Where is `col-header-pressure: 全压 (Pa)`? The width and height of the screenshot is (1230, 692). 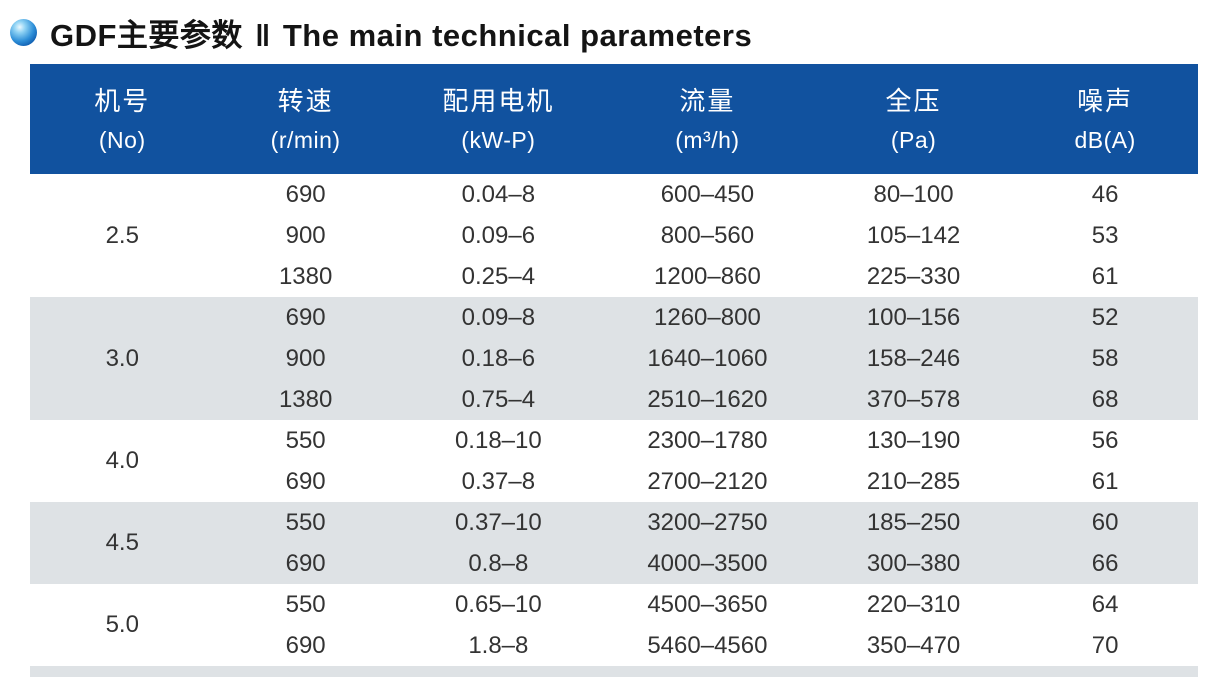 col-header-pressure: 全压 (Pa) is located at coordinates (913, 119).